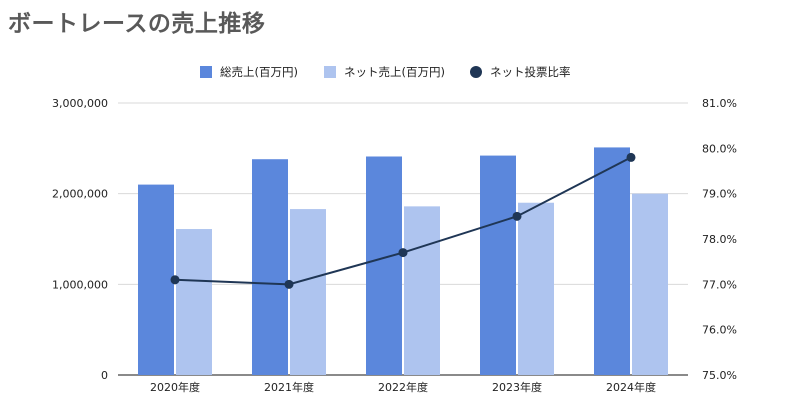 The image size is (800, 406). I want to click on y-right-tick-label: 78.0%, so click(719, 239).